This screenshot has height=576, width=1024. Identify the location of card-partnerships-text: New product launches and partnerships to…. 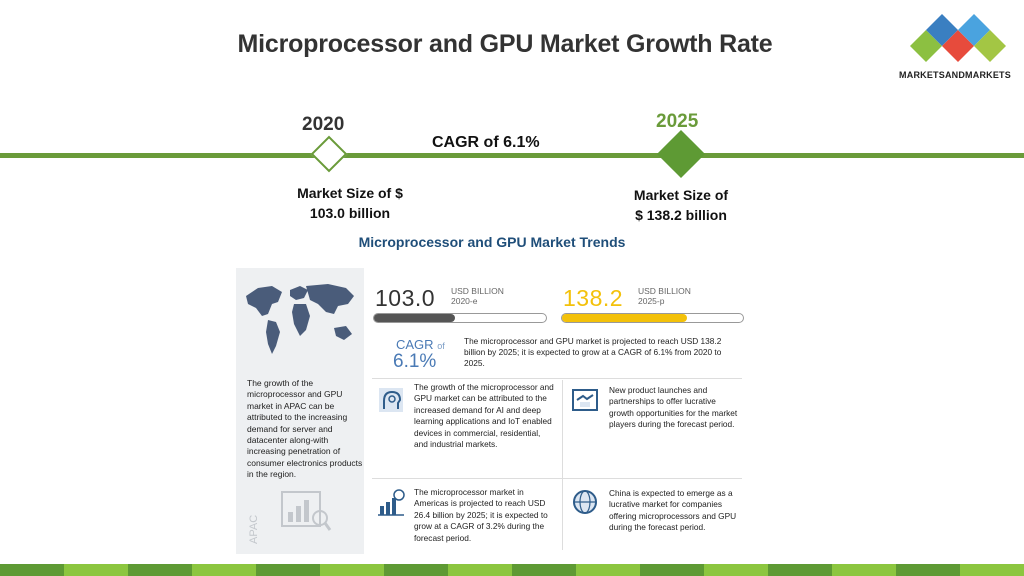
(673, 407).